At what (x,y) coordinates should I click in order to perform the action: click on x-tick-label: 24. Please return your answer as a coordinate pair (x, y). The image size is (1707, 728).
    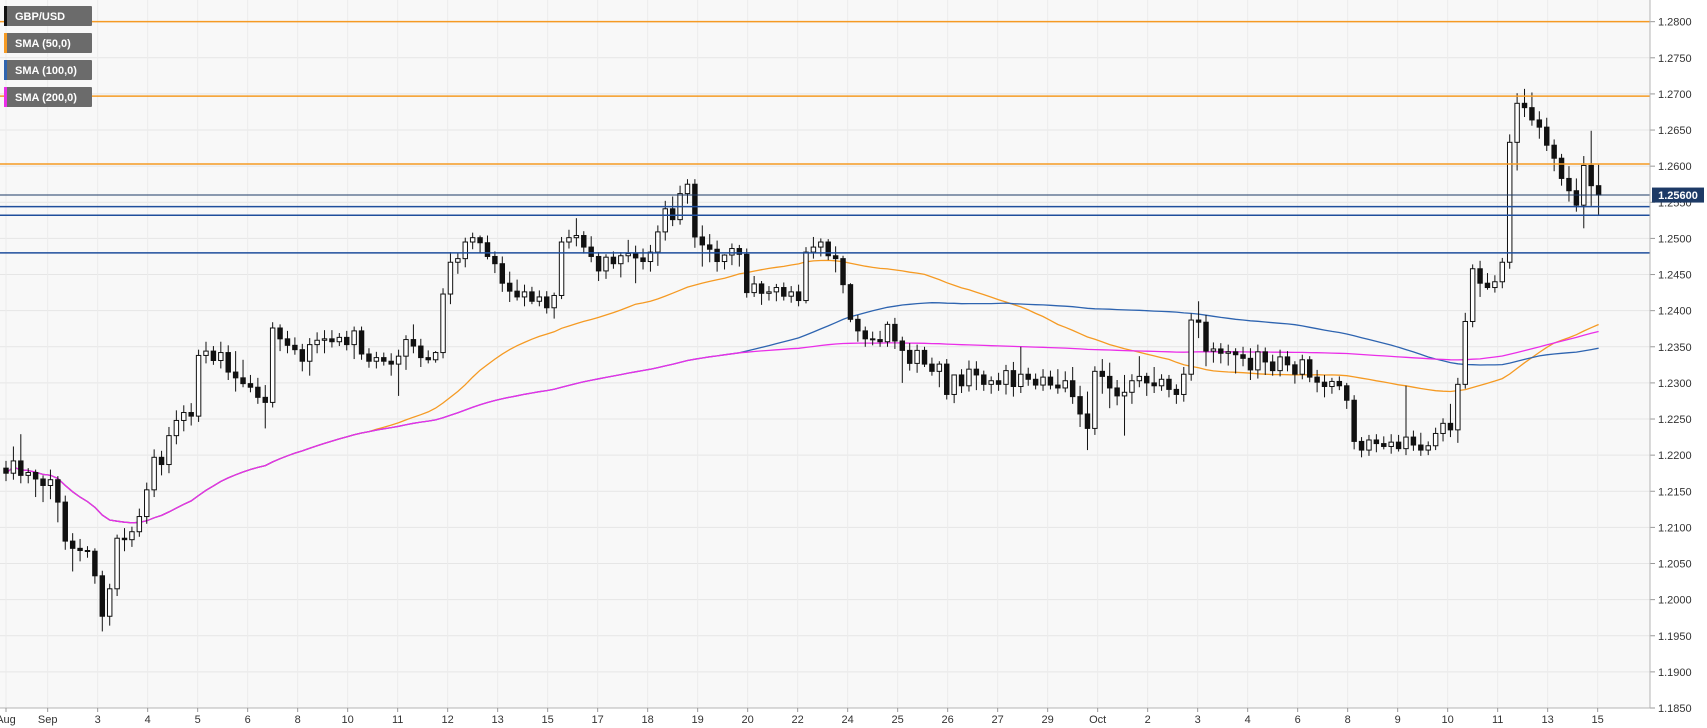
    Looking at the image, I should click on (848, 720).